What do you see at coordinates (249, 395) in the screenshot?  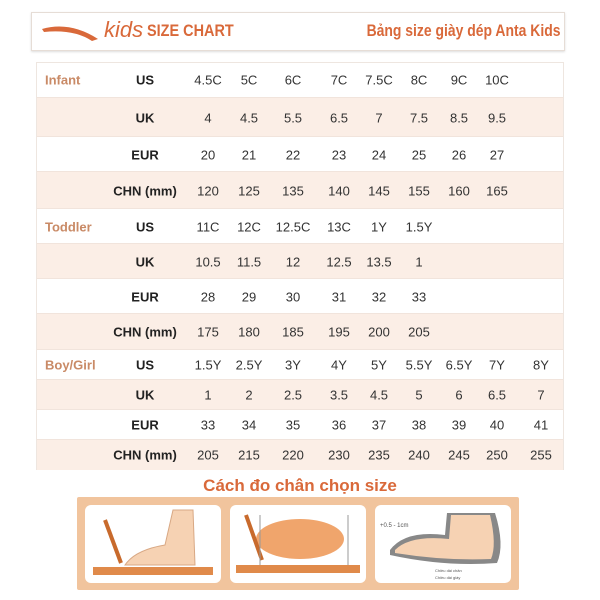 I see `size-value: 2` at bounding box center [249, 395].